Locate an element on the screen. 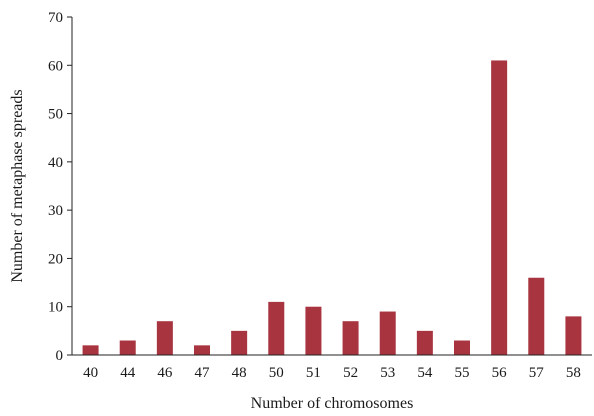  x-tick-label: 40 is located at coordinates (90, 373).